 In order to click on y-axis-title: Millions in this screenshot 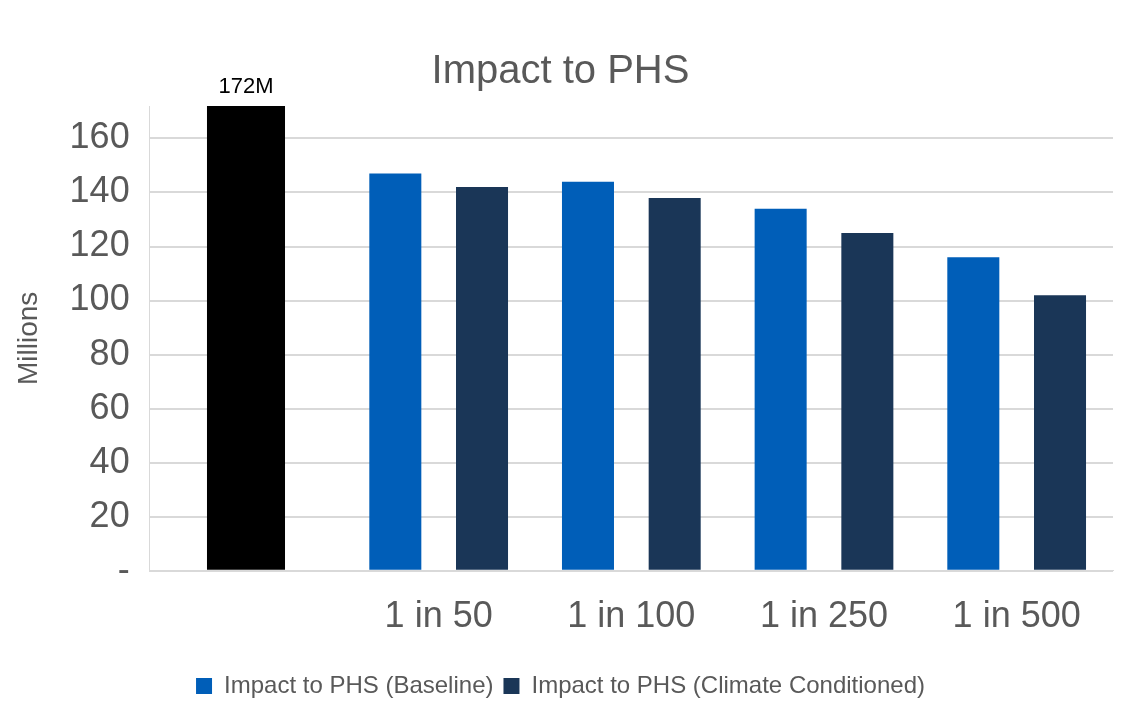, I will do `click(27, 338)`.